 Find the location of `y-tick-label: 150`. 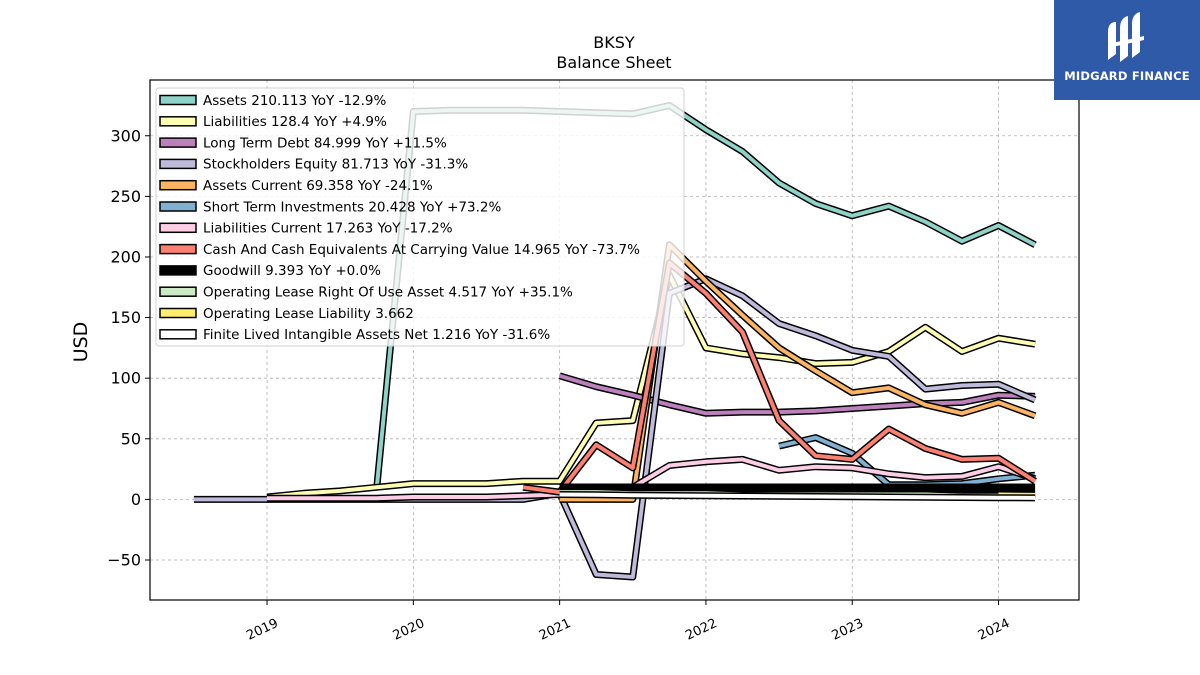

y-tick-label: 150 is located at coordinates (125, 317).